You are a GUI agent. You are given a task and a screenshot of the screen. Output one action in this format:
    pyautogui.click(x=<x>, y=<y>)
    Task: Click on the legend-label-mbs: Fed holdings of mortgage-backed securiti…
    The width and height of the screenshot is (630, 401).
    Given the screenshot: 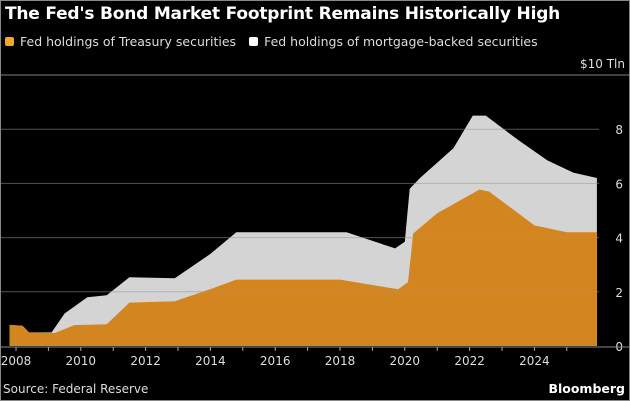 What is the action you would take?
    pyautogui.click(x=401, y=41)
    